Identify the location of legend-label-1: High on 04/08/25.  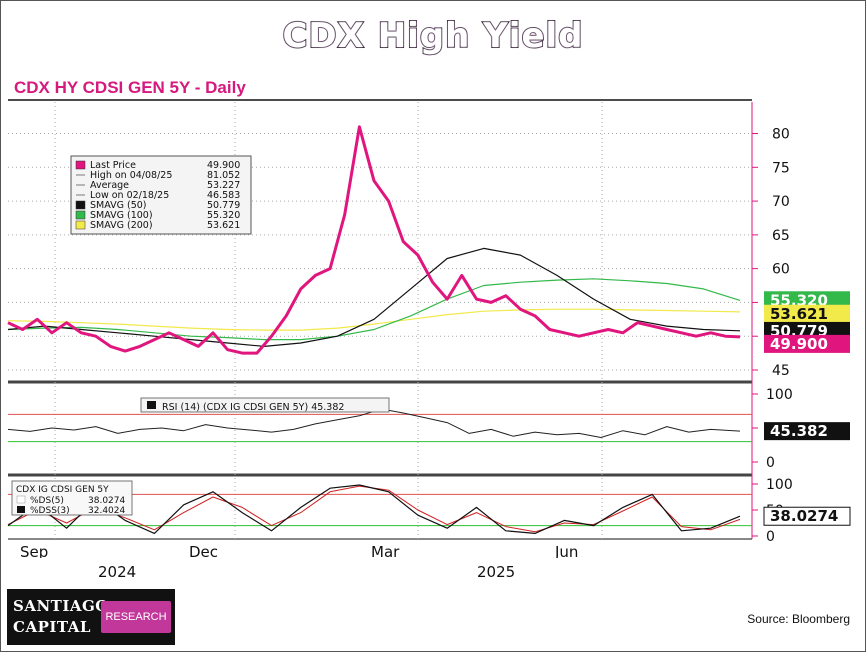
(131, 175).